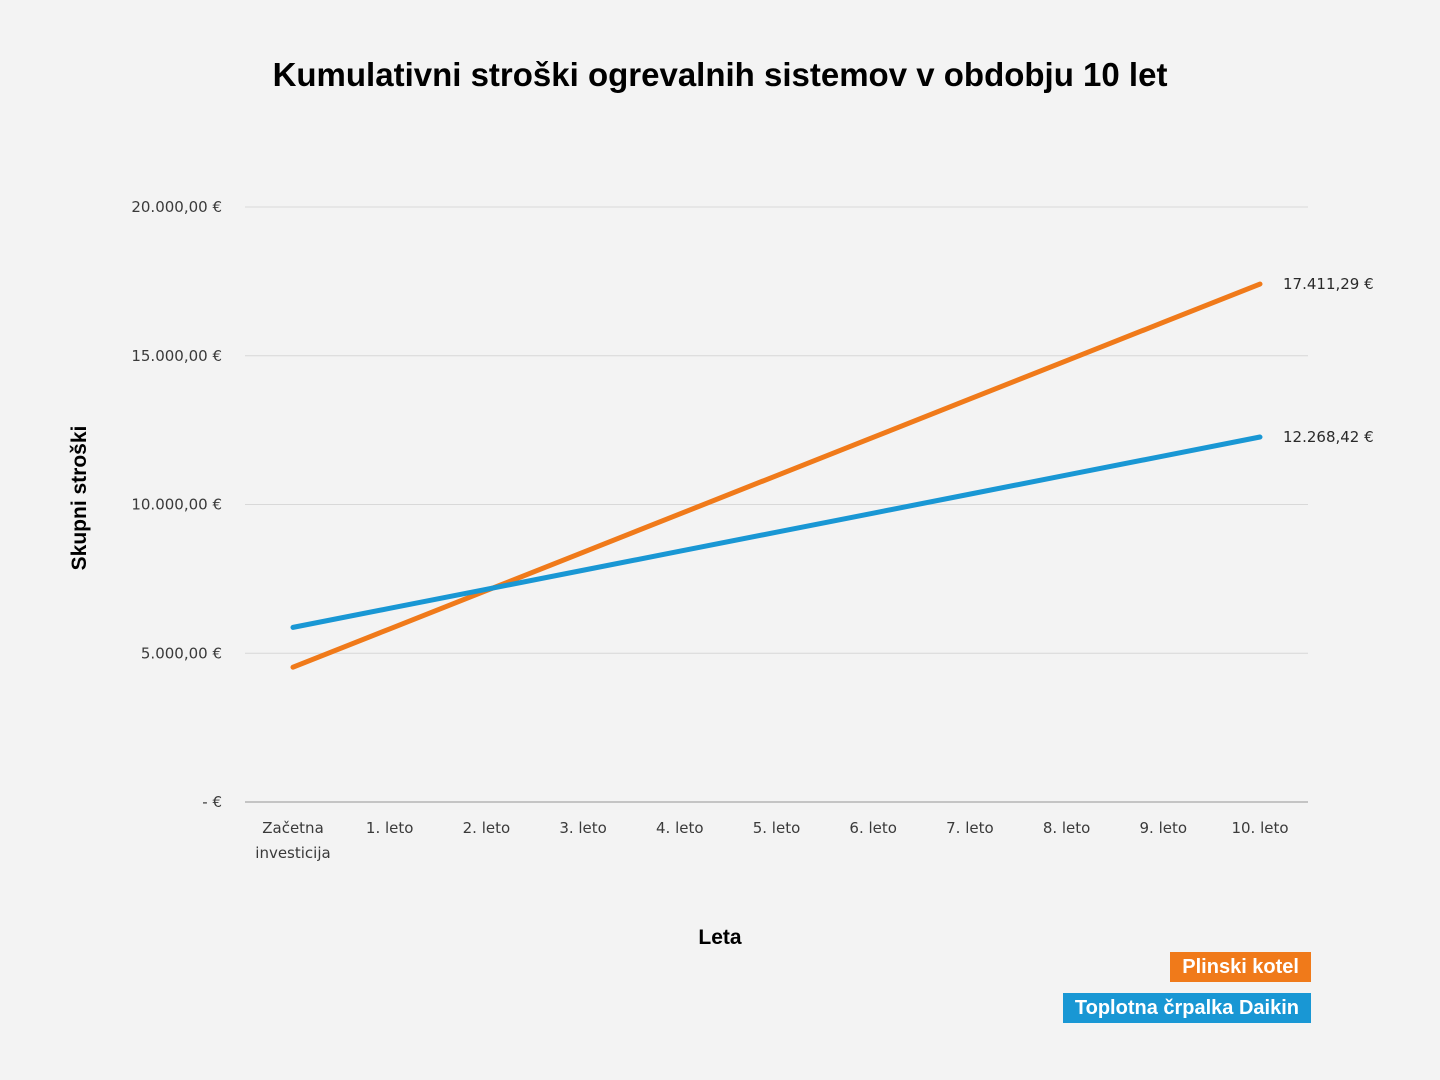 The image size is (1440, 1080). What do you see at coordinates (390, 828) in the screenshot?
I see `x-tick-label: 1. leto` at bounding box center [390, 828].